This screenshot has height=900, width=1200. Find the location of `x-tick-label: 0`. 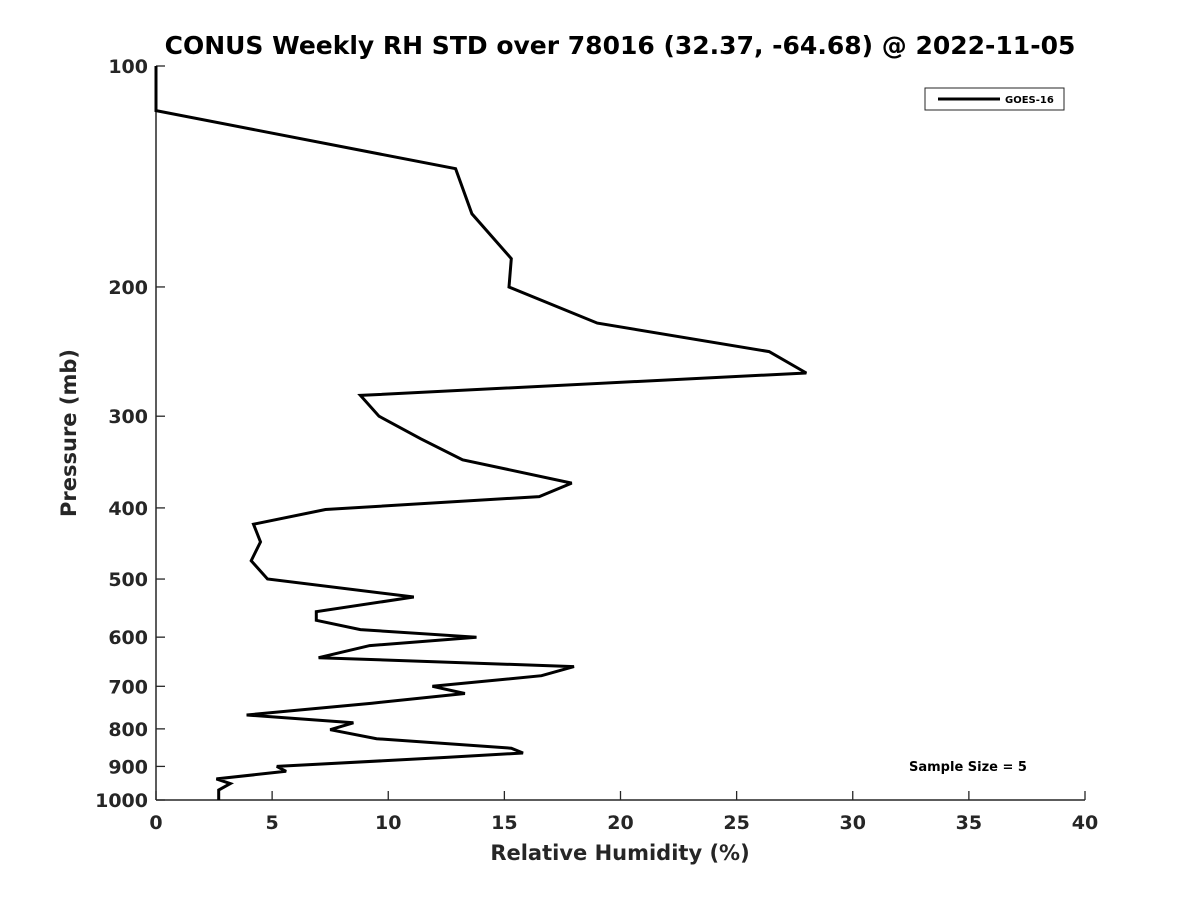

x-tick-label: 0 is located at coordinates (155, 823).